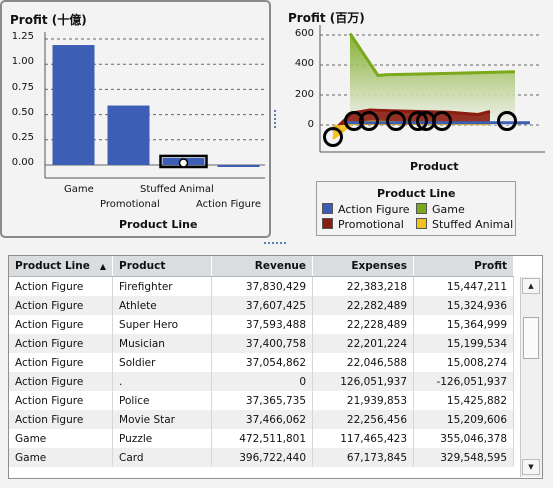 This screenshot has width=553, height=488. Describe the element at coordinates (363, 362) in the screenshot. I see `cell-expenses: 22,046,588` at that location.